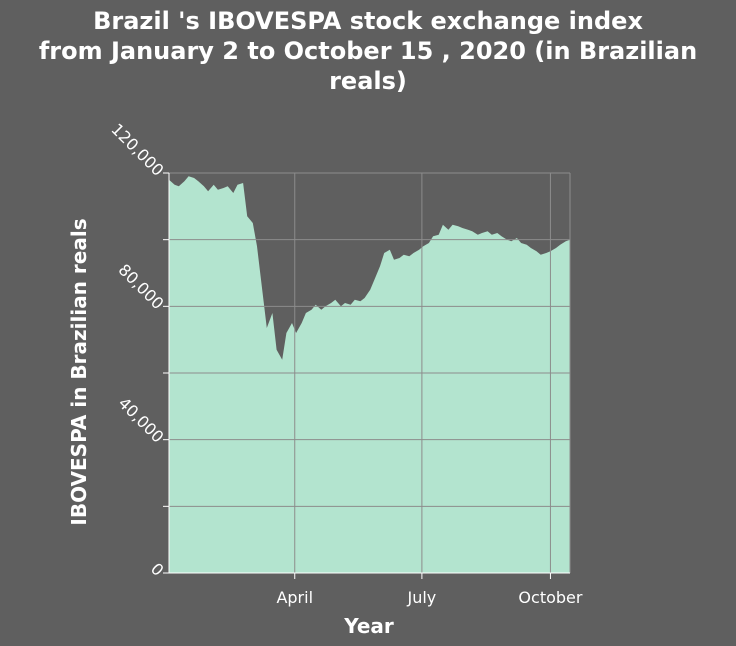 This screenshot has width=736, height=646. Describe the element at coordinates (294, 597) in the screenshot. I see `x-tick-label: April` at that location.